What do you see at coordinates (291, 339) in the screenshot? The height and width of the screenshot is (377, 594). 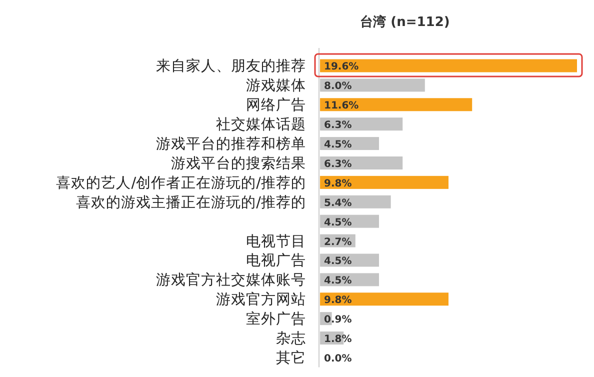 I see `y-tick-label: 杂志` at bounding box center [291, 339].